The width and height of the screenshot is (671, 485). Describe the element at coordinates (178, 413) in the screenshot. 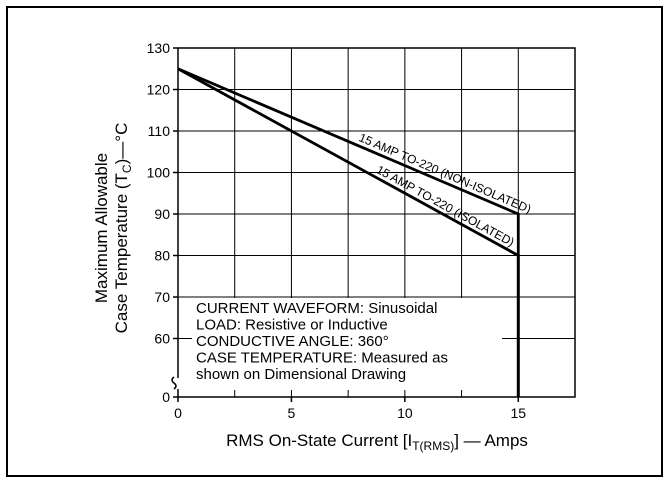

I see `x-tick-label-0: 0` at that location.